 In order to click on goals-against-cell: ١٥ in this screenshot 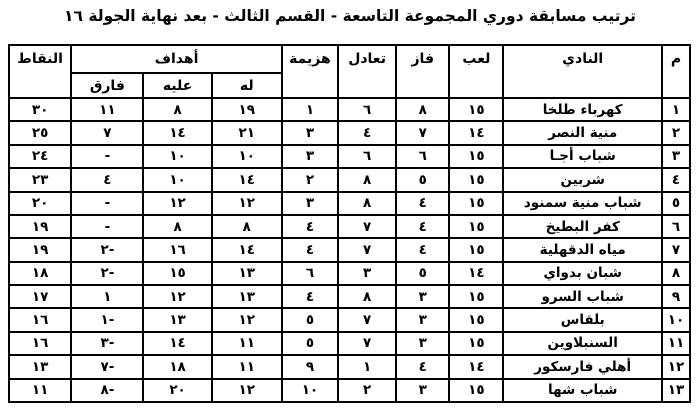, I will do `click(177, 273)`.